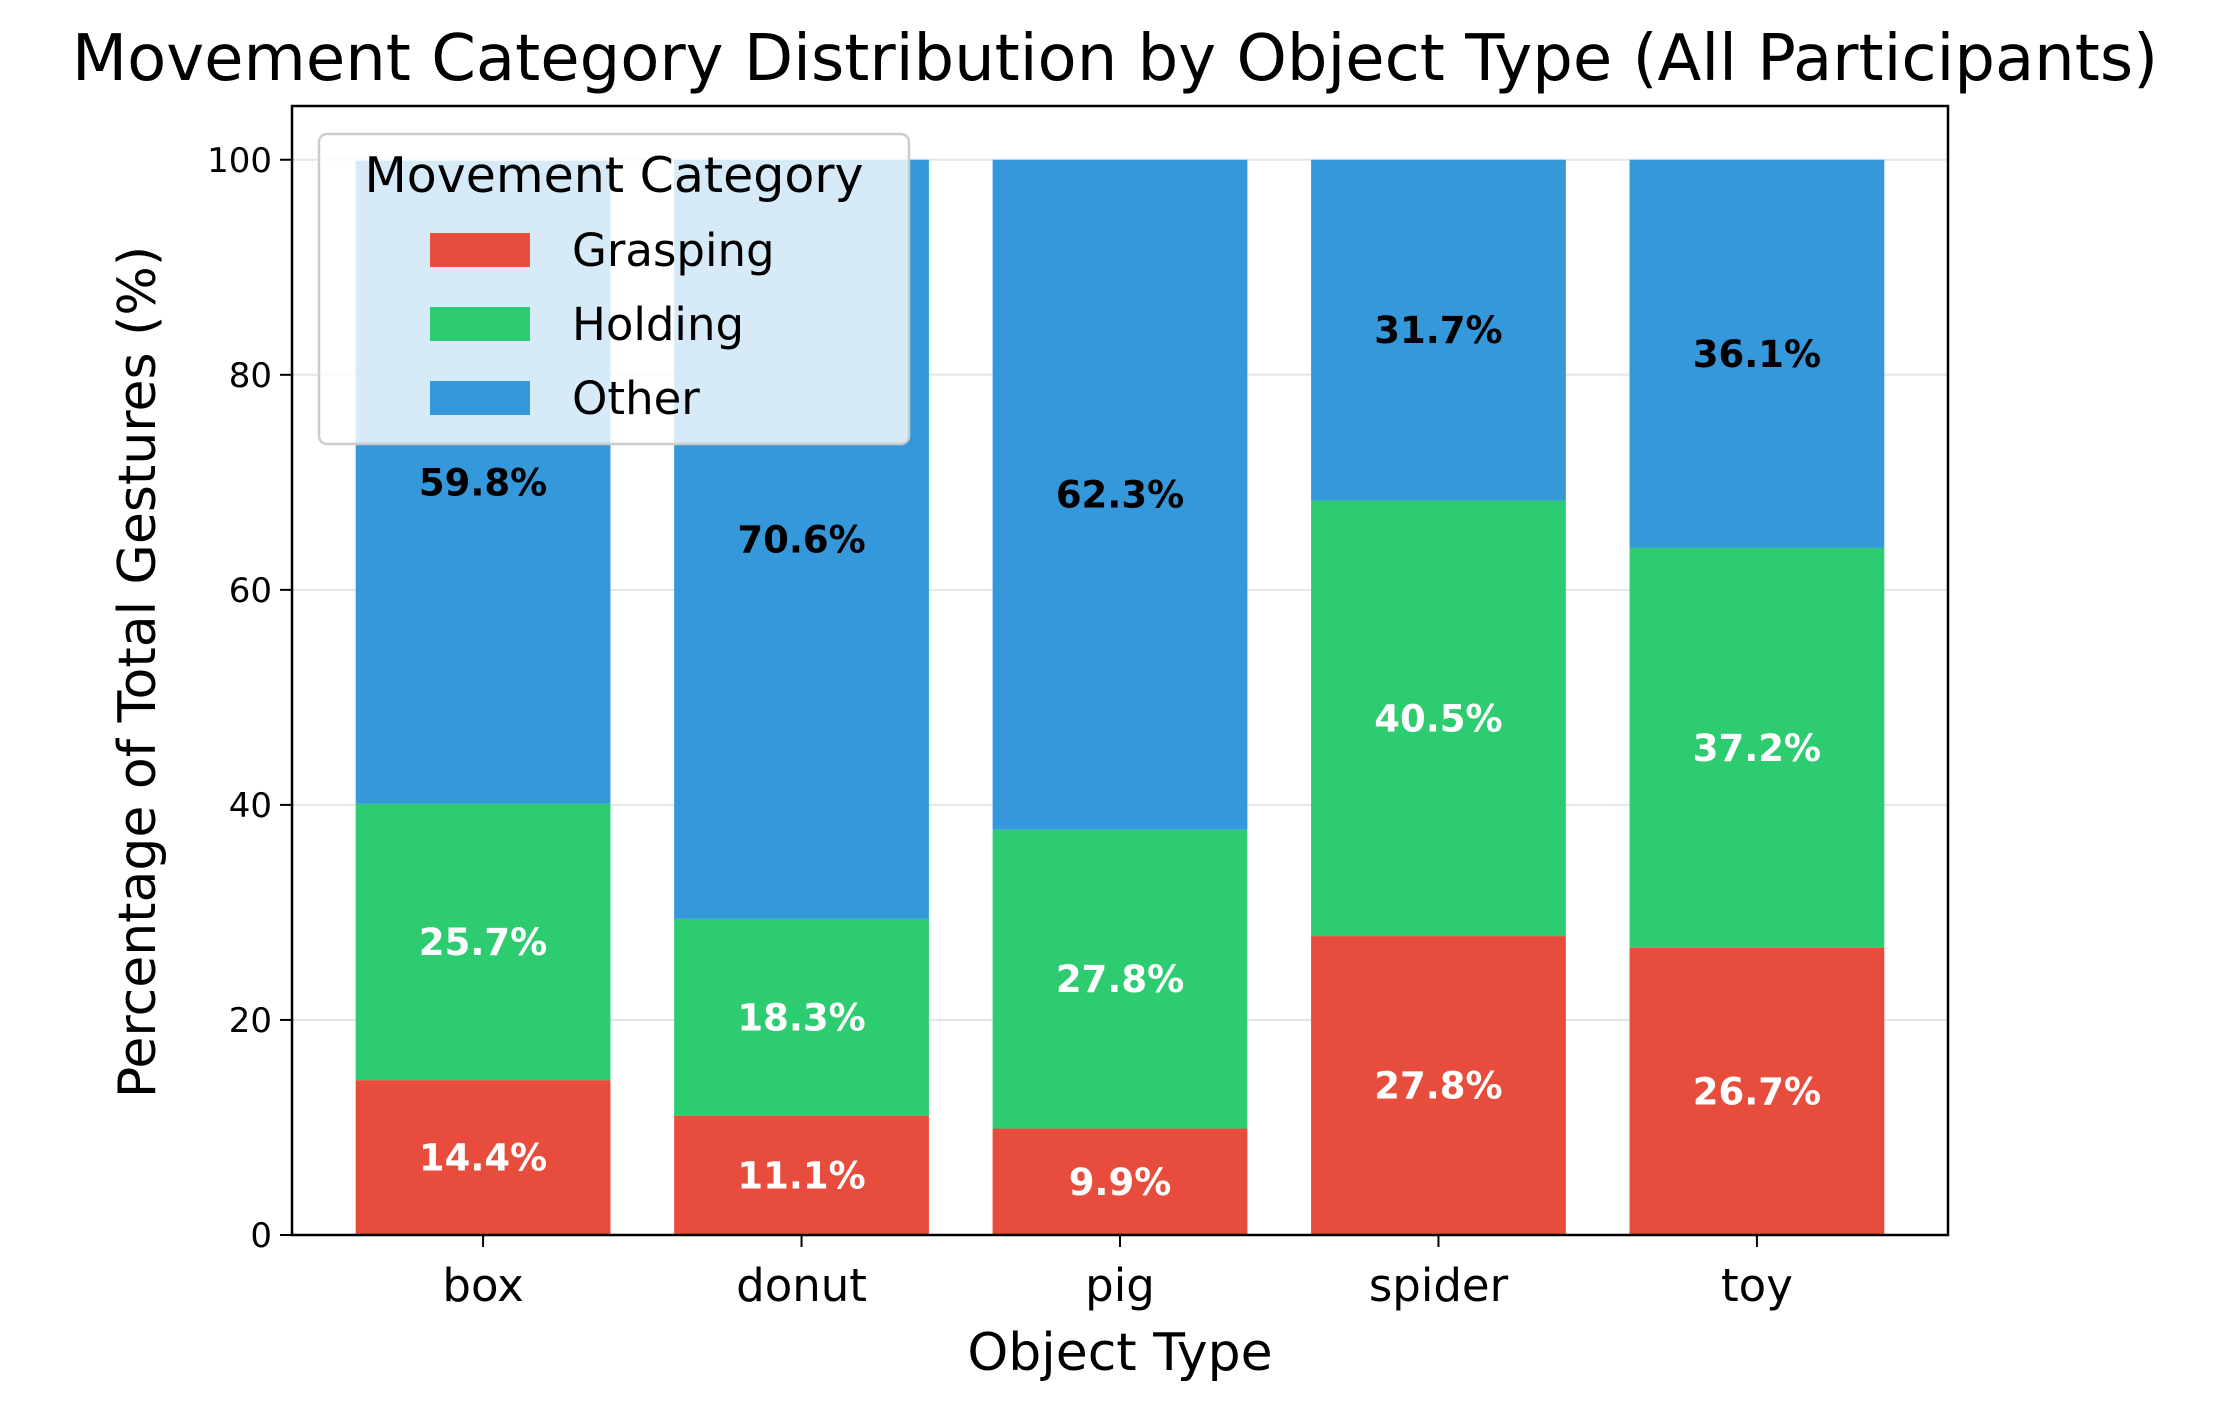 This screenshot has width=2229, height=1409. I want to click on bar-grasping-toy, so click(1757, 1091).